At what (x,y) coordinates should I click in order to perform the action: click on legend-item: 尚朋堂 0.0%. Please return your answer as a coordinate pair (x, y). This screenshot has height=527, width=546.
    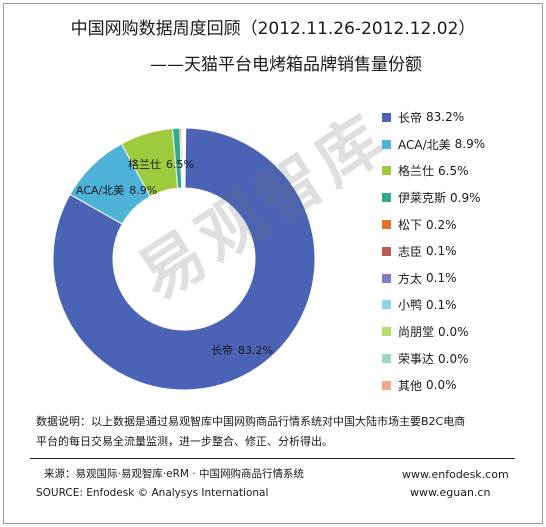
    Looking at the image, I should click on (457, 331).